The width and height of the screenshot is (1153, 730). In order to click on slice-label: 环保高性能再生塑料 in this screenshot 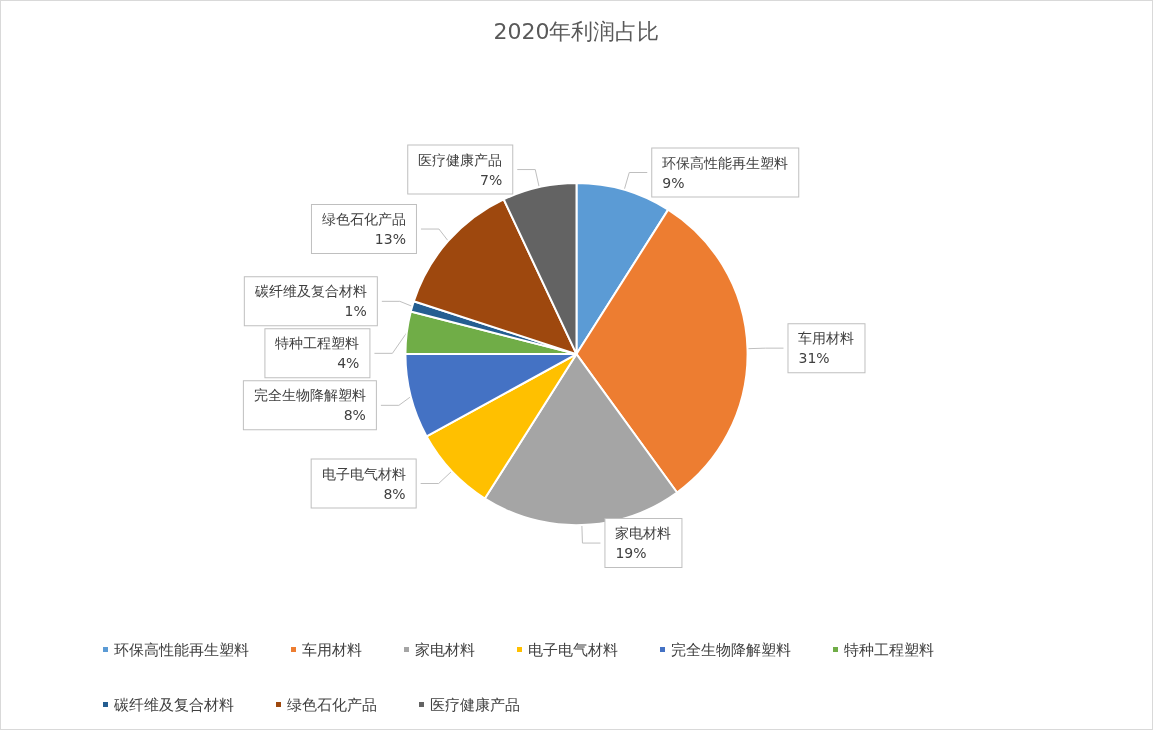, I will do `click(725, 162)`.